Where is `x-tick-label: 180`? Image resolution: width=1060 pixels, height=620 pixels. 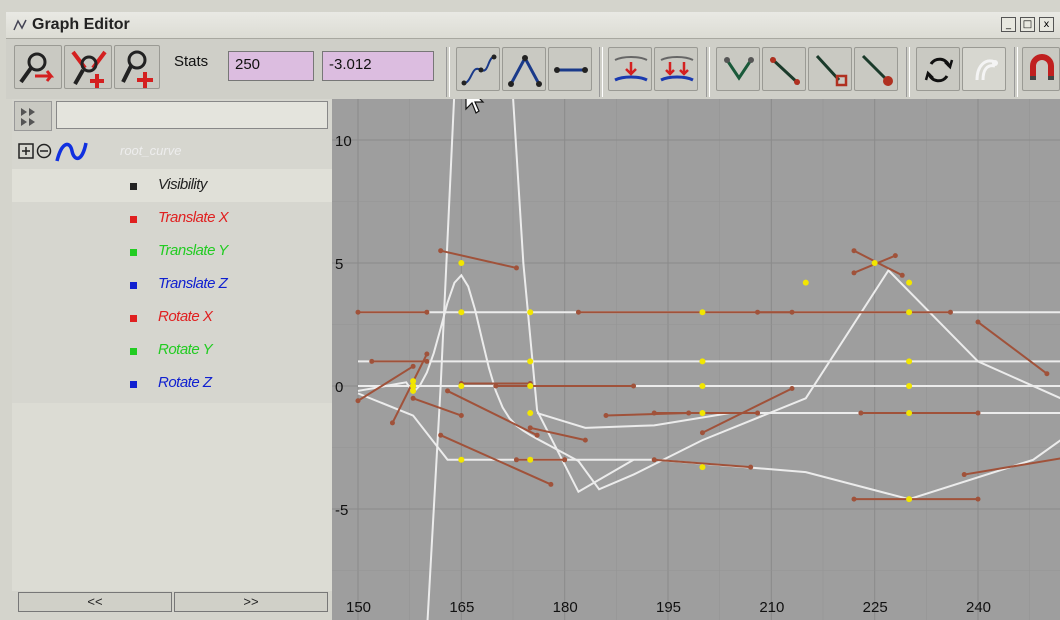 x-tick-label: 180 is located at coordinates (565, 607).